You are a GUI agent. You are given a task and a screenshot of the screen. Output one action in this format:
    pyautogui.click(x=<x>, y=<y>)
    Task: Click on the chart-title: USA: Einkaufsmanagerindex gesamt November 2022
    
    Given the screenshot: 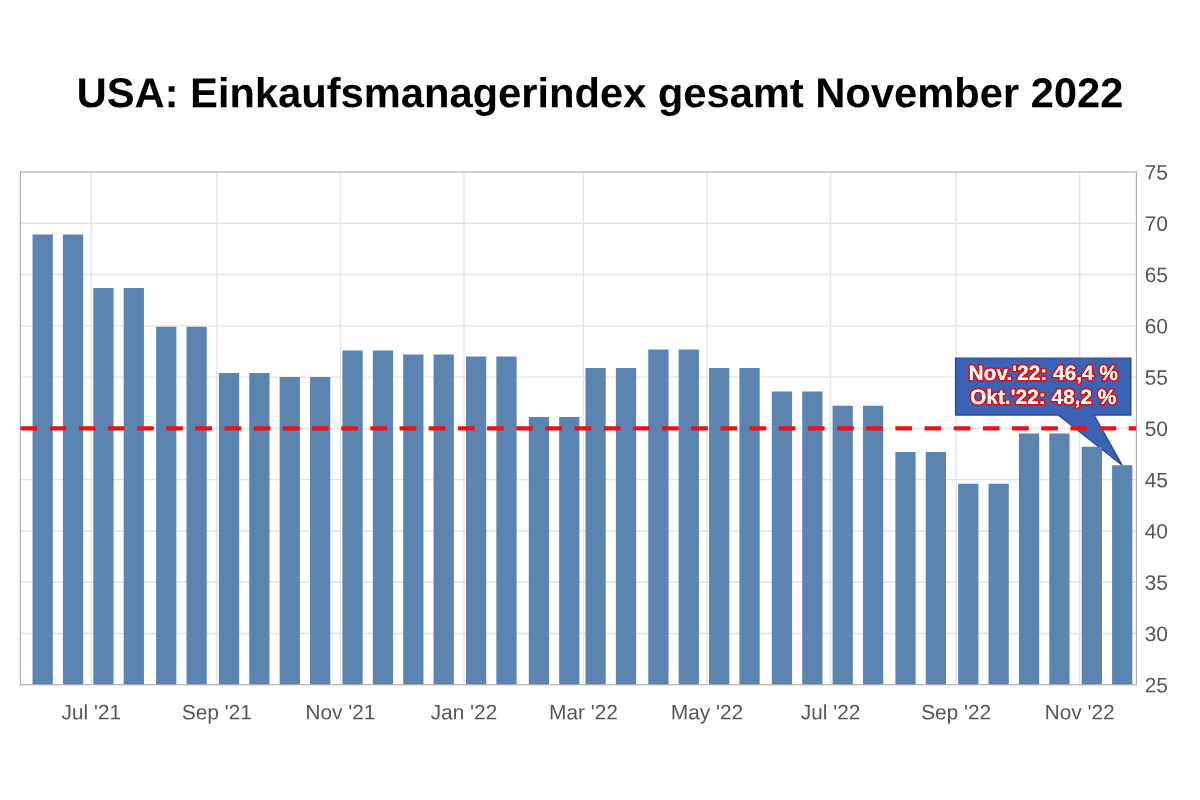 What is the action you would take?
    pyautogui.click(x=600, y=96)
    